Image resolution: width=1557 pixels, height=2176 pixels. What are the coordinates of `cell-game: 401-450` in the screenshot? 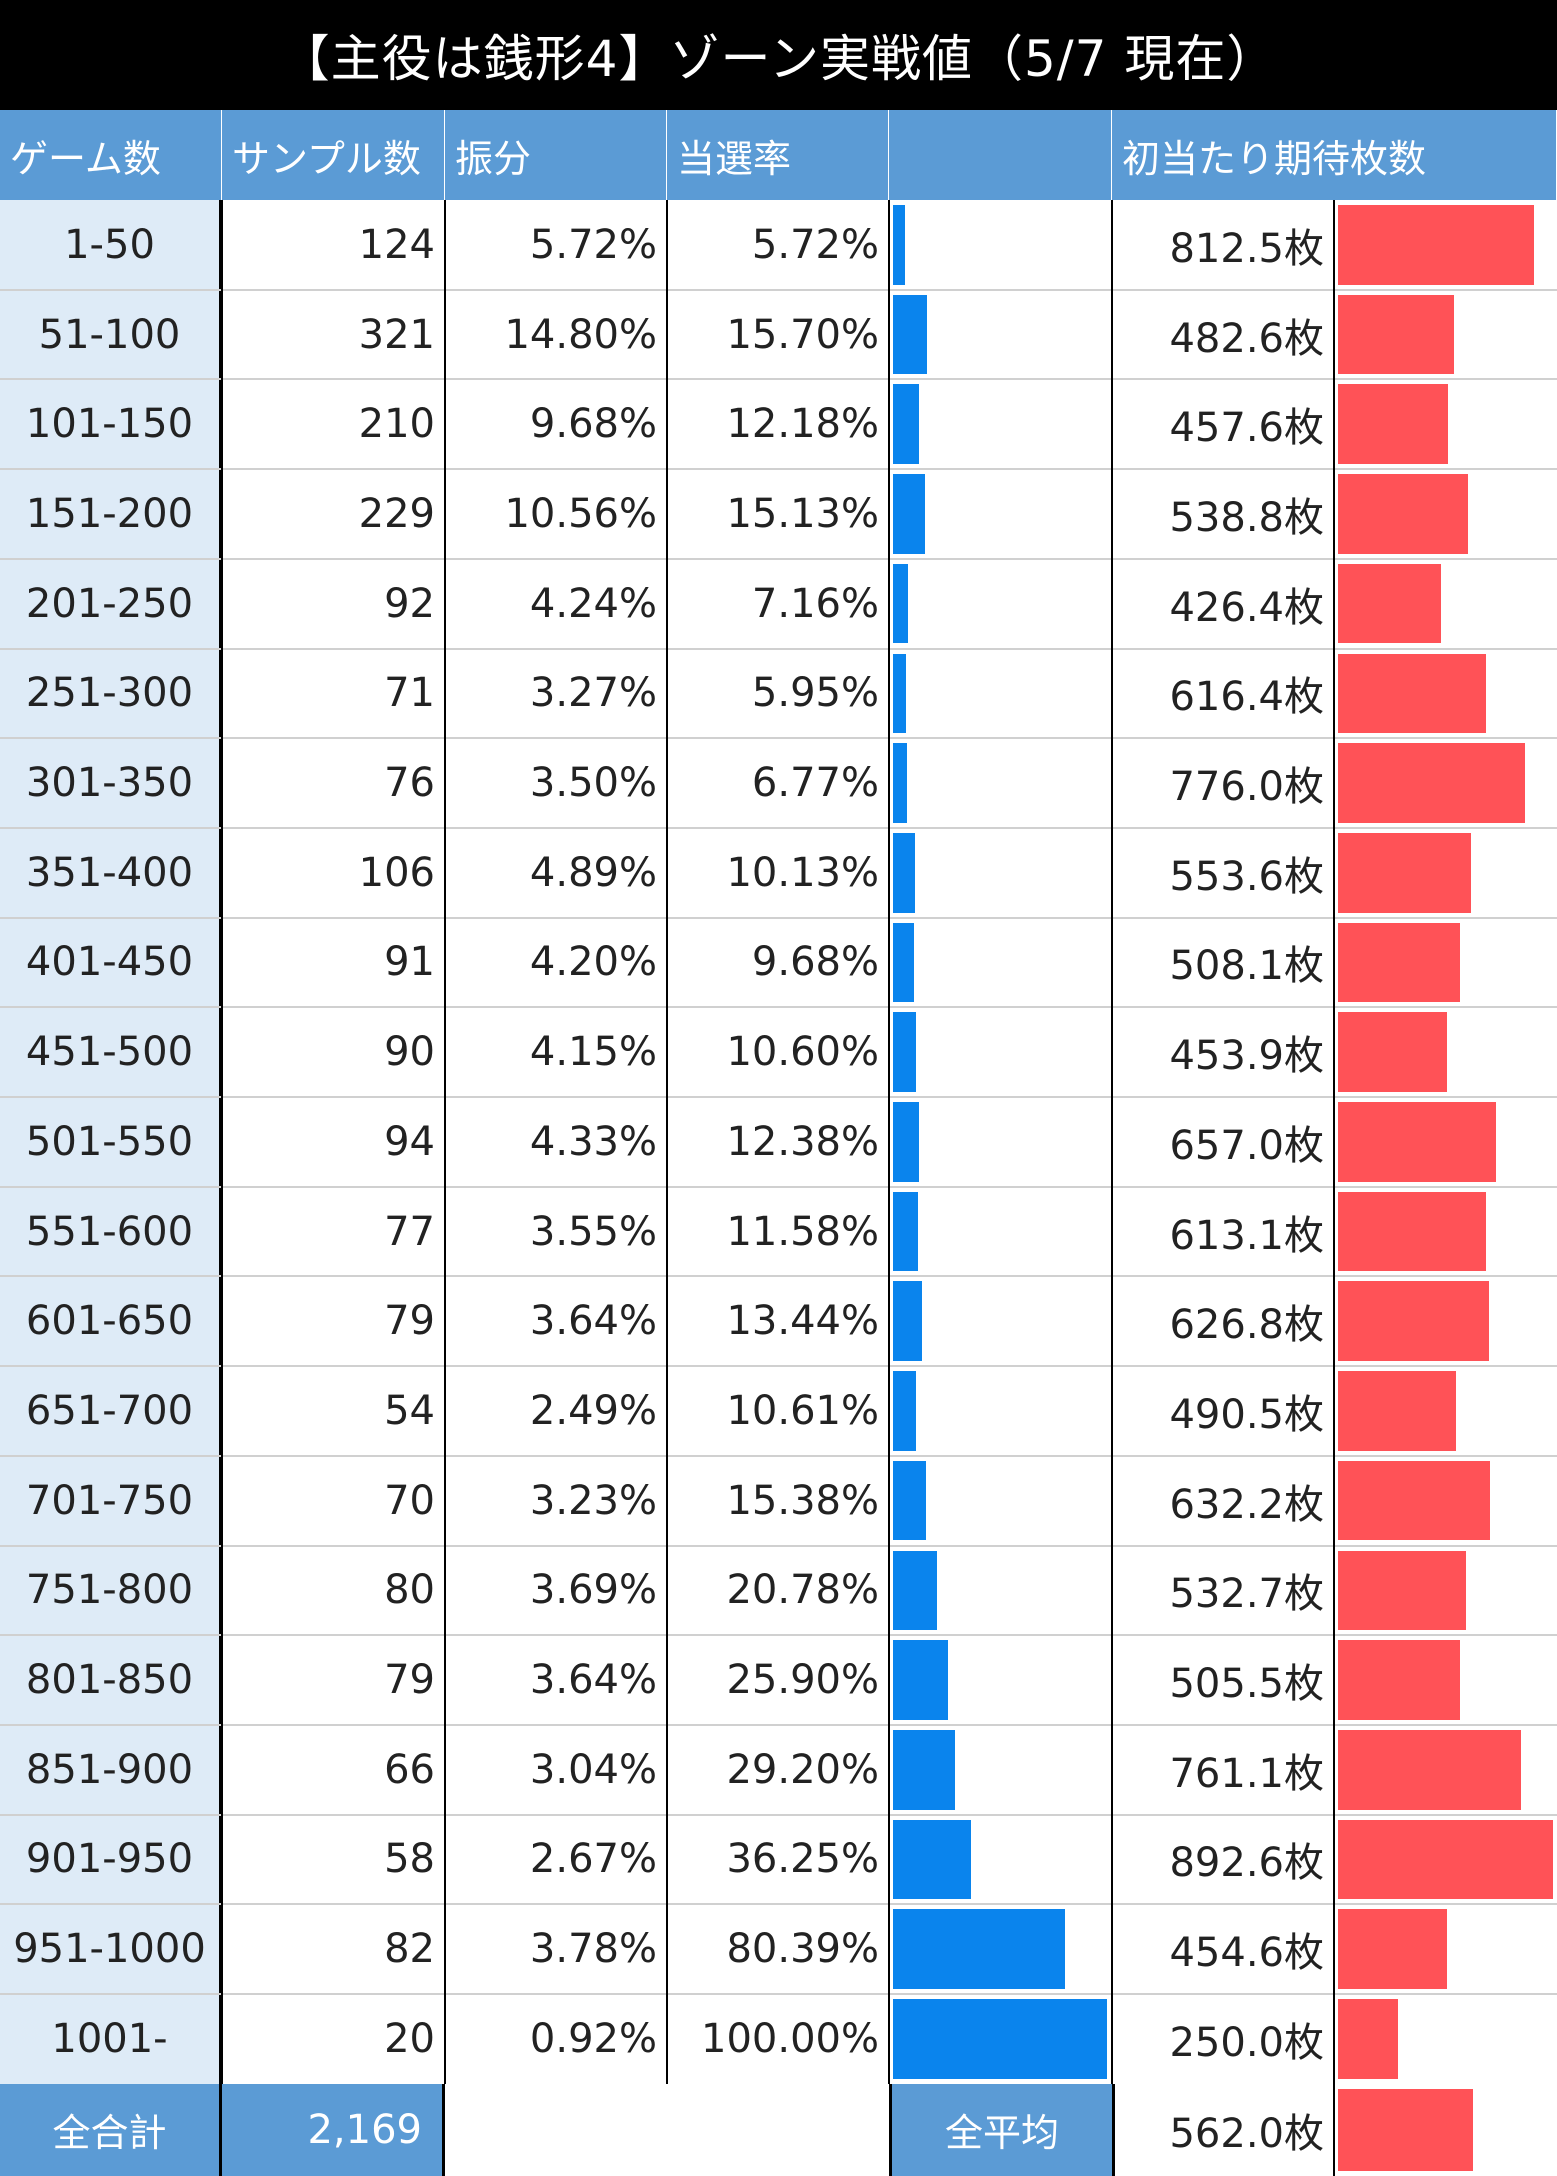 It's located at (111, 962).